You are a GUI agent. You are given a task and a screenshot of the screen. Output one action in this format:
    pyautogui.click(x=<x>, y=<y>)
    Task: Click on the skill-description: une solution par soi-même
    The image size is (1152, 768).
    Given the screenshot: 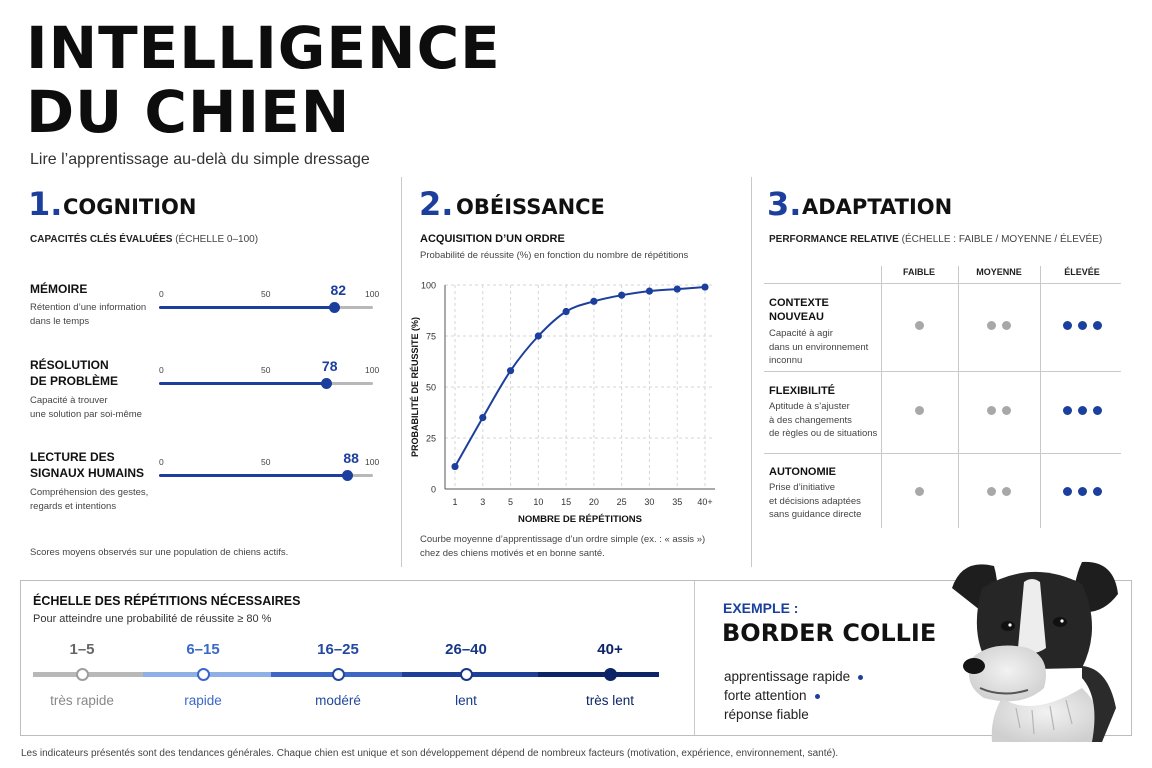 What is the action you would take?
    pyautogui.click(x=86, y=414)
    